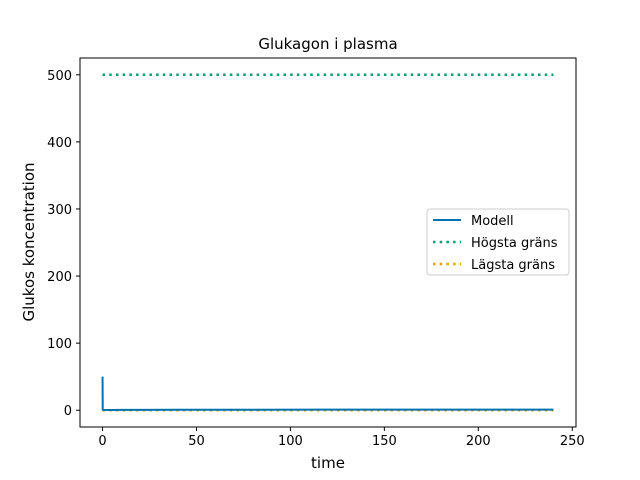 This screenshot has width=640, height=480. Describe the element at coordinates (478, 441) in the screenshot. I see `x-tick-label: 200` at that location.